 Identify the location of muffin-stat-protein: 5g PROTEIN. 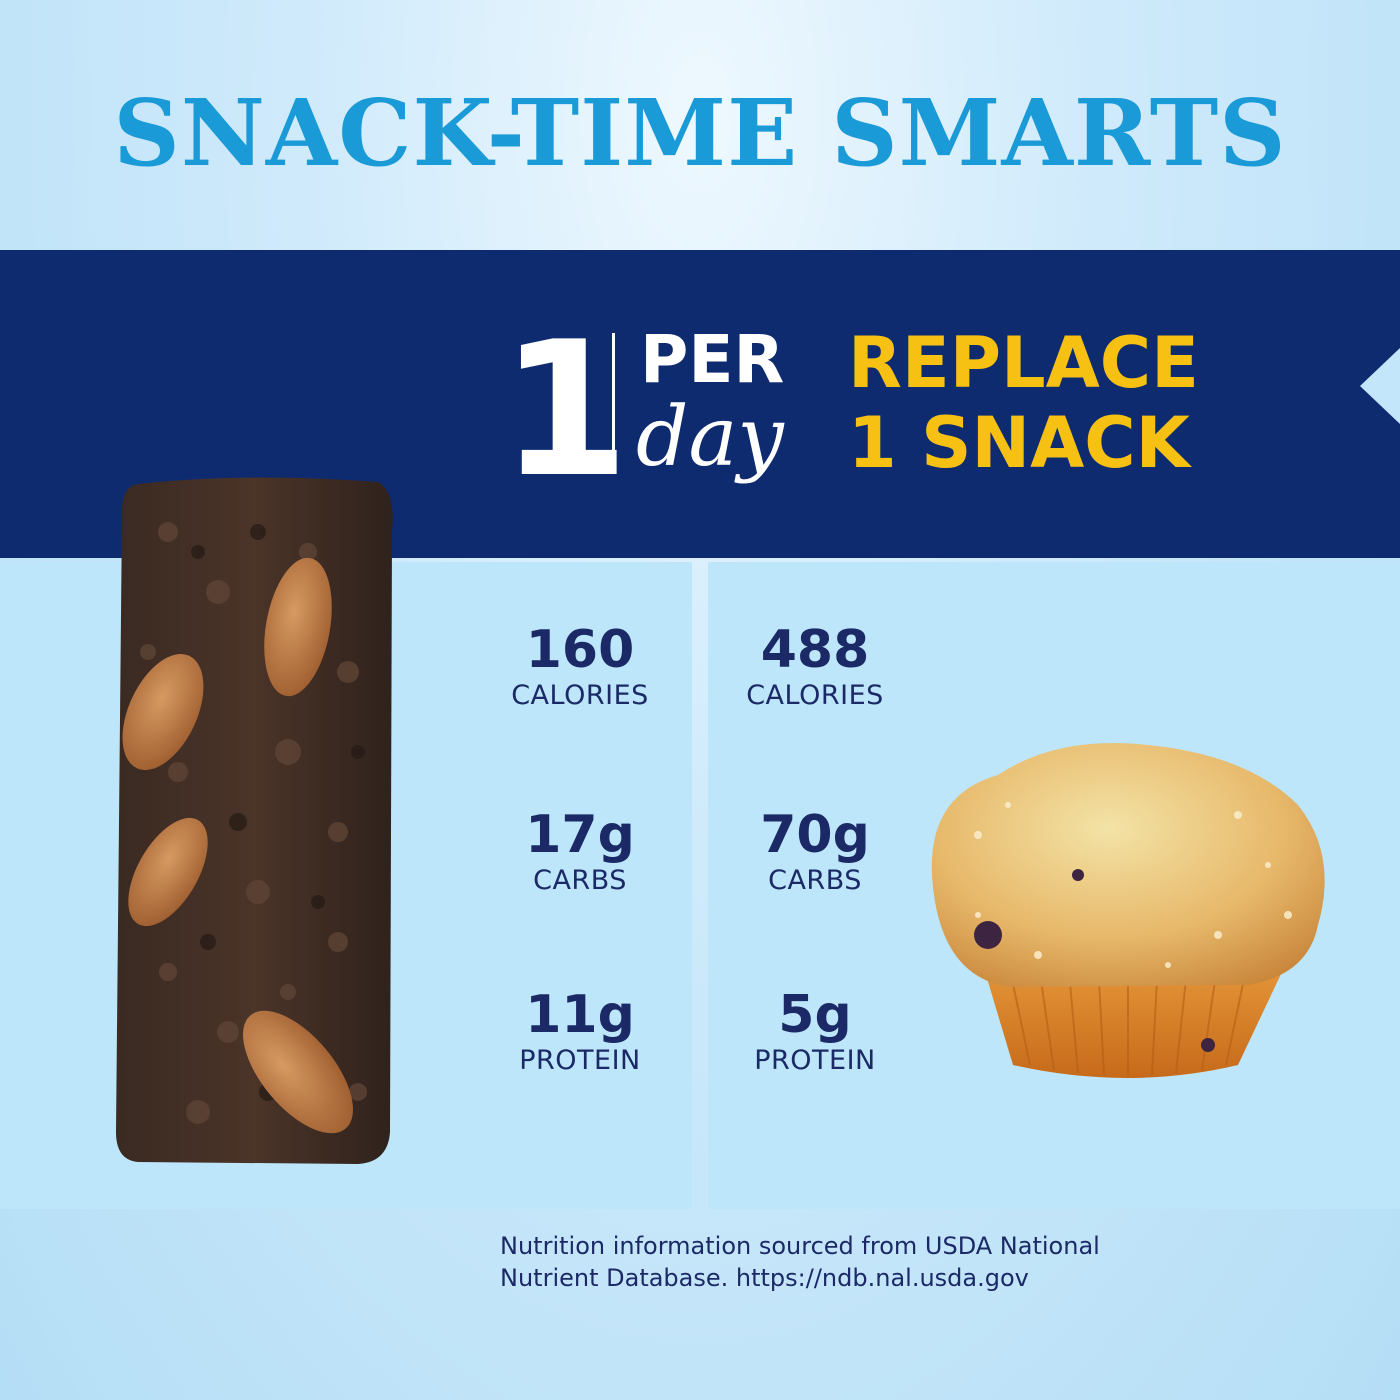
(815, 1031).